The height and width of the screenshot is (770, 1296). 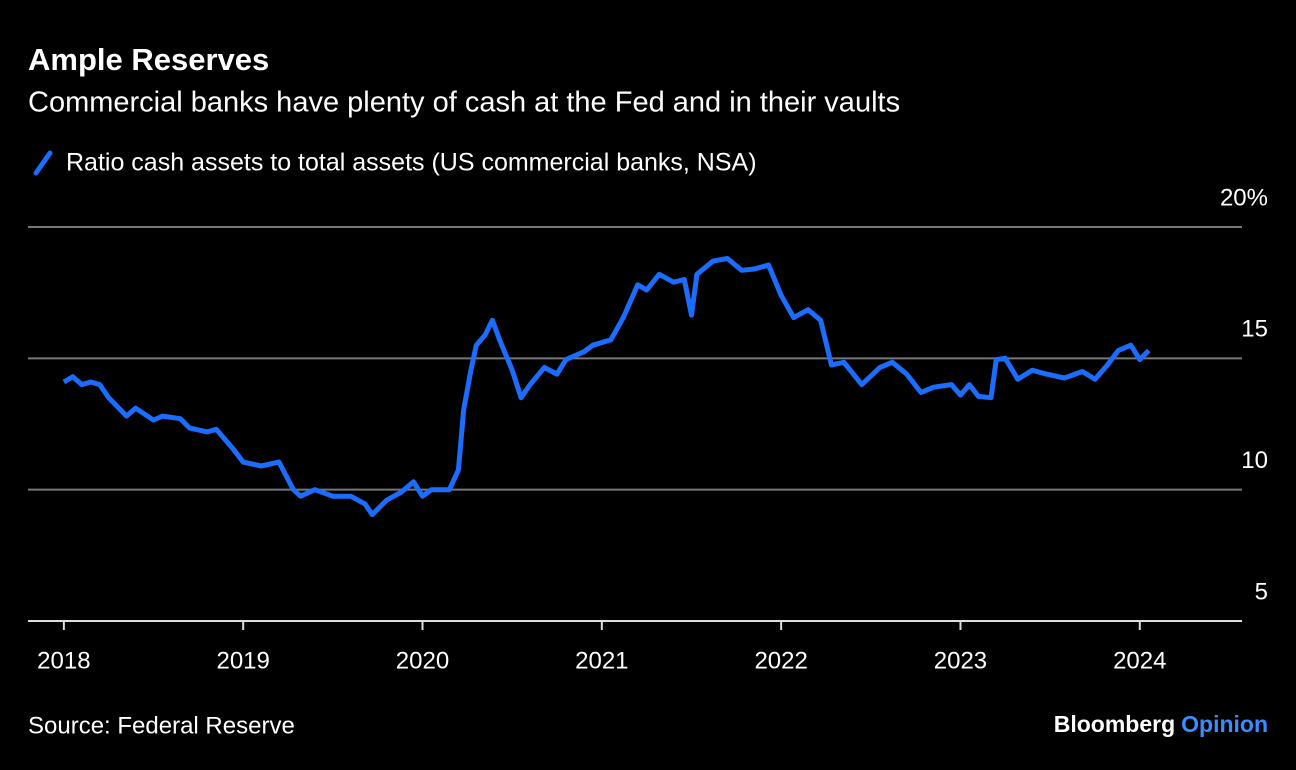 What do you see at coordinates (43, 163) in the screenshot?
I see `legend-swatch` at bounding box center [43, 163].